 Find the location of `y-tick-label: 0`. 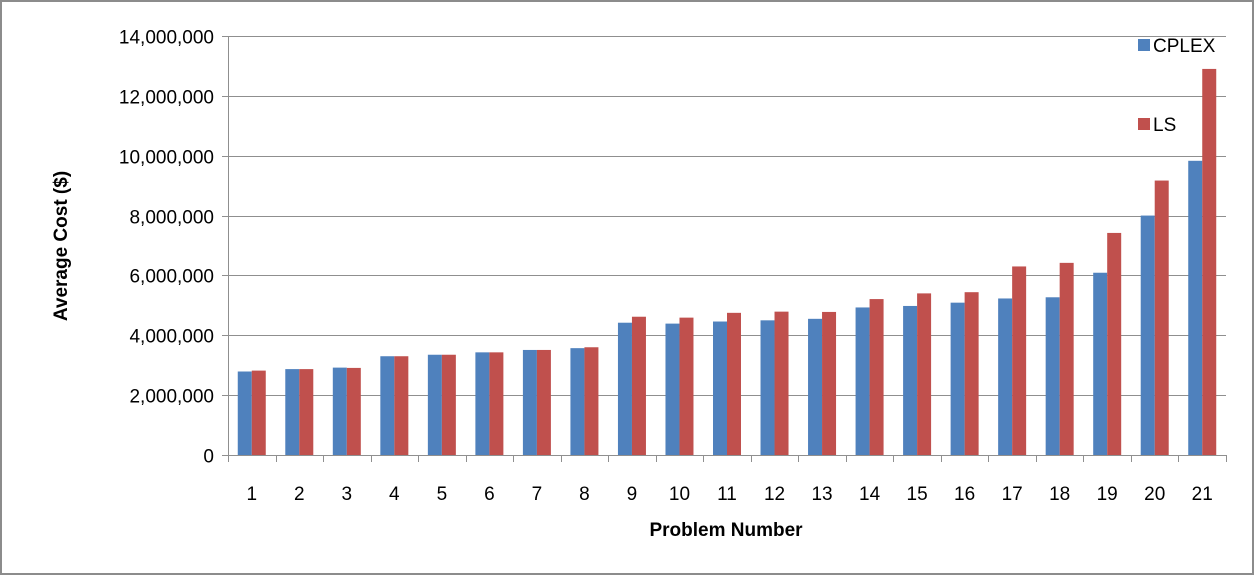

y-tick-label: 0 is located at coordinates (208, 457).